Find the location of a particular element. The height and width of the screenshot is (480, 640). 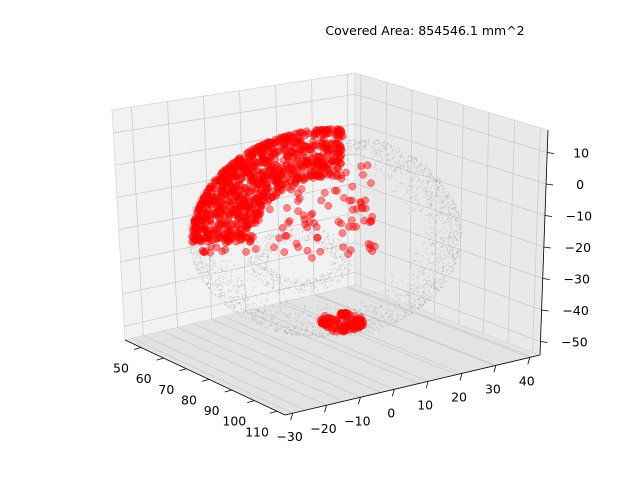

x-tick-label: 70 is located at coordinates (166, 389).